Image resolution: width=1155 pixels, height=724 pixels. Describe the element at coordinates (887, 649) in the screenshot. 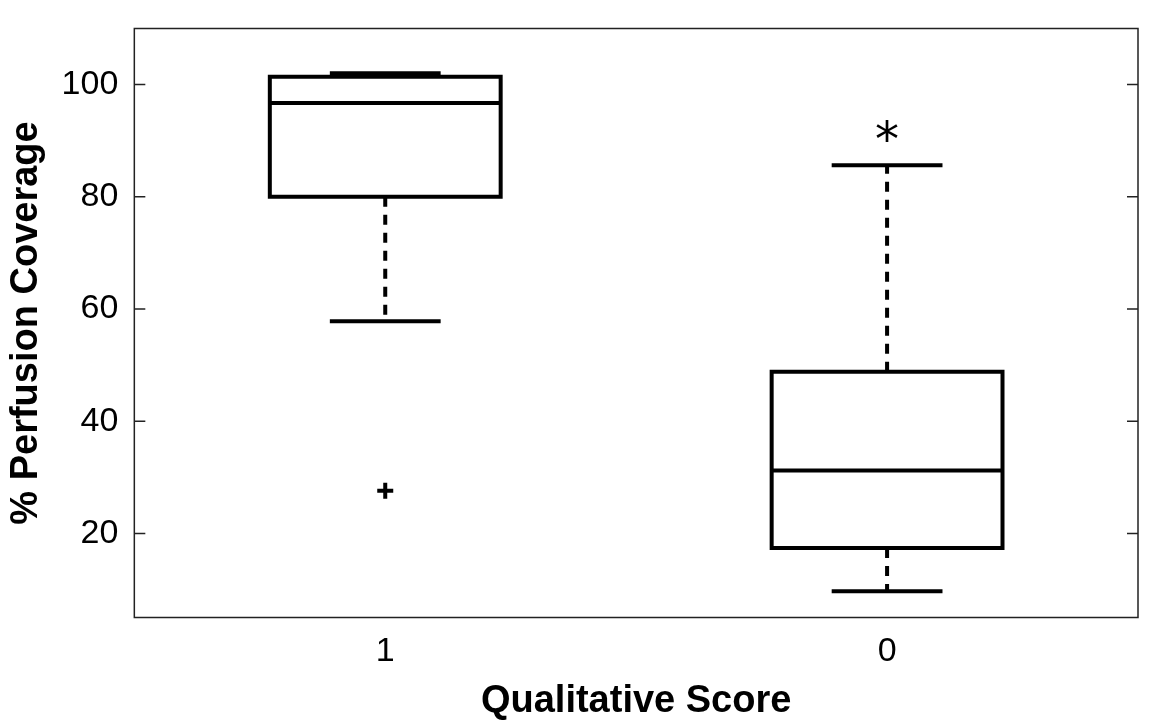

I see `x-tick-label: 0` at that location.